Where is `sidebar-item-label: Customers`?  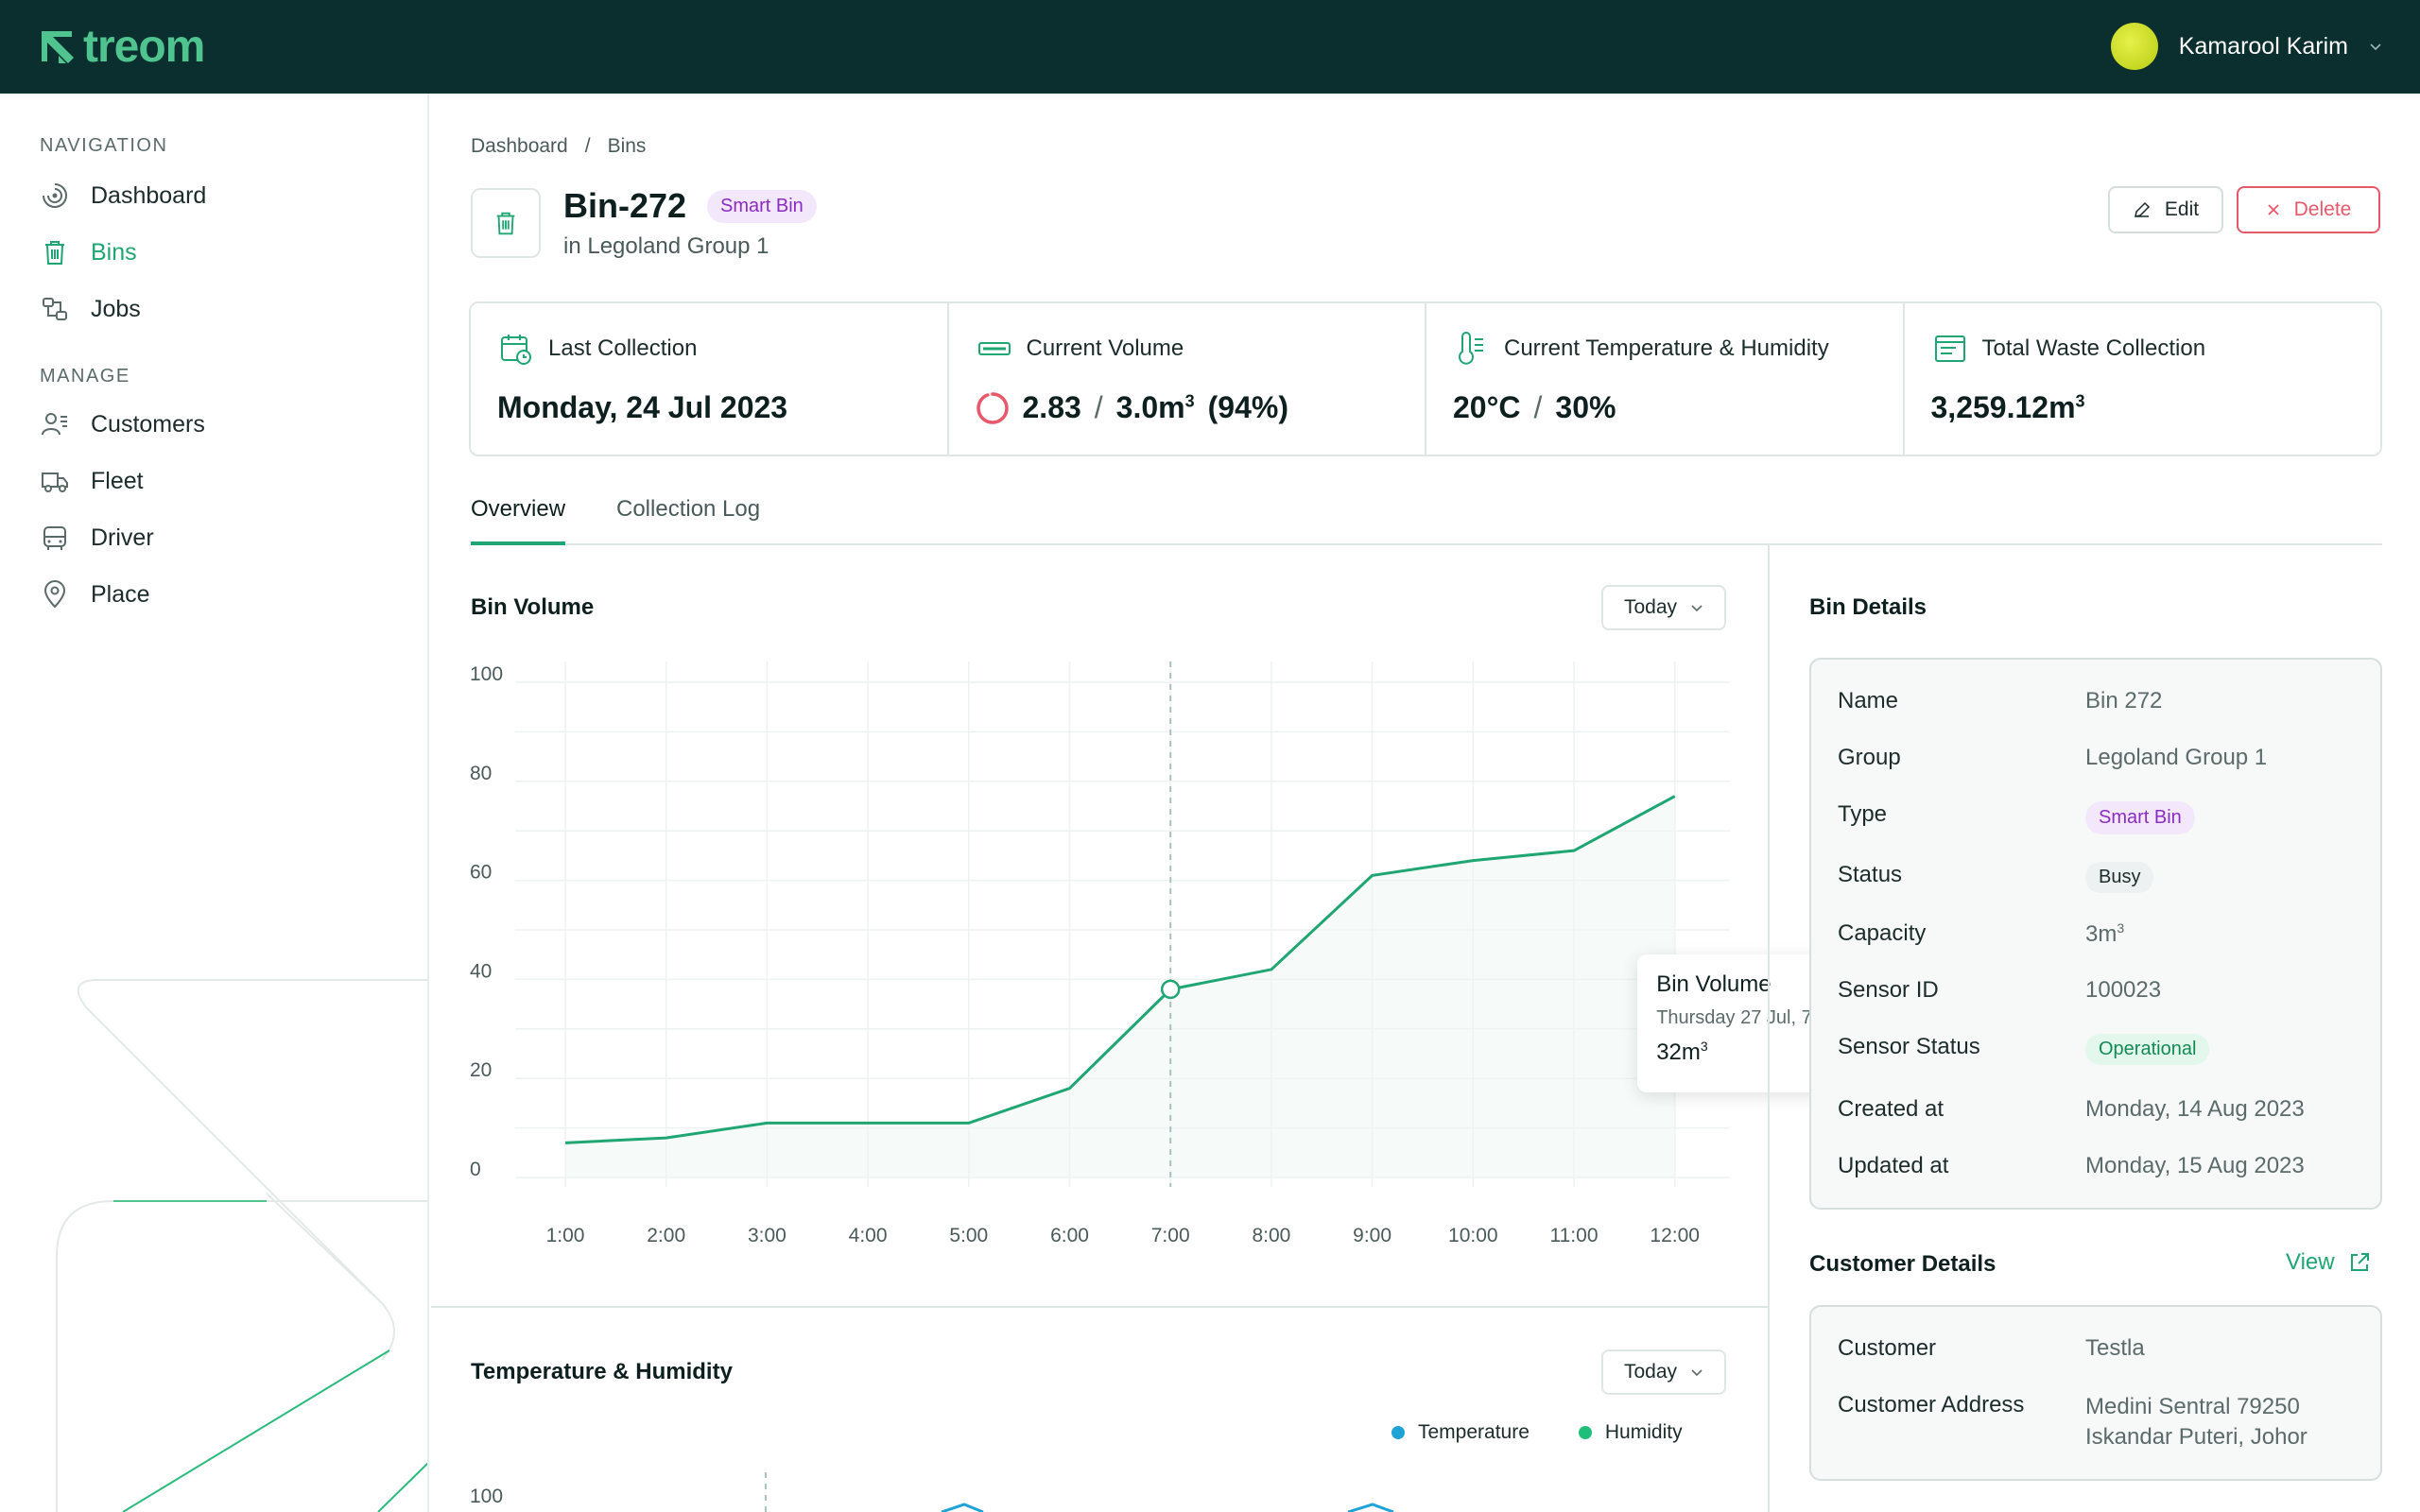
sidebar-item-label: Customers is located at coordinates (148, 424).